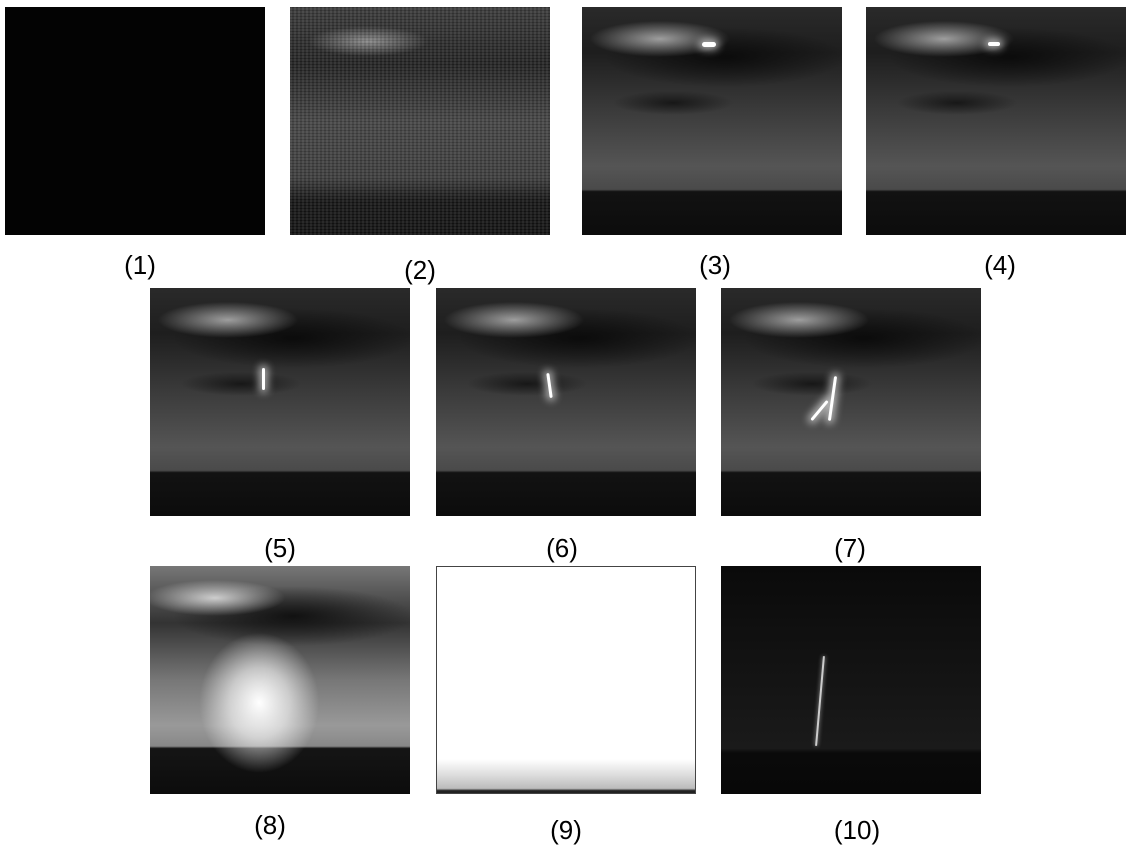  What do you see at coordinates (420, 270) in the screenshot?
I see `panel-label: (2)` at bounding box center [420, 270].